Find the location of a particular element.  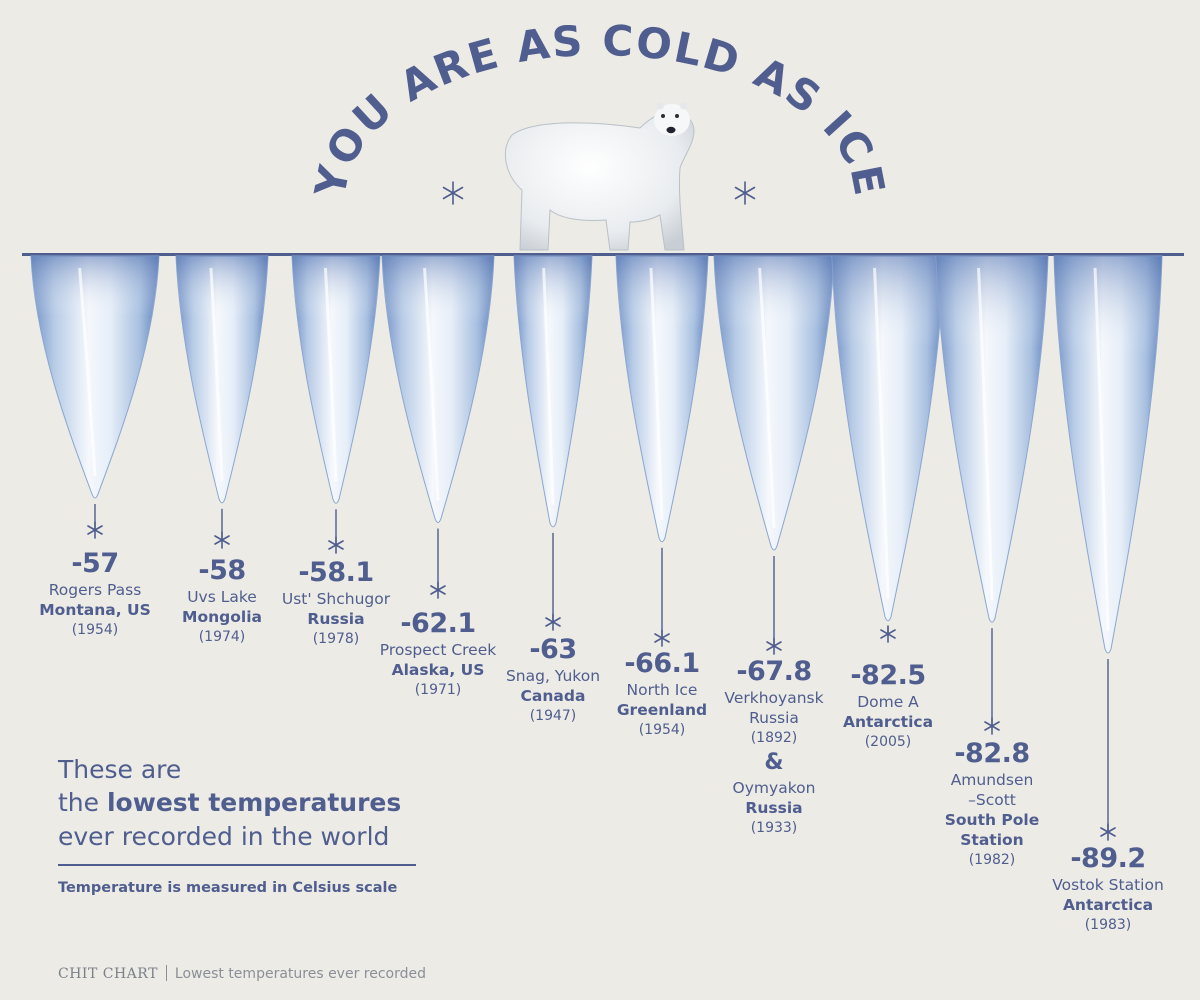

data-label: -89.2 Vostok Station Antarctica (1983) is located at coordinates (1108, 889).